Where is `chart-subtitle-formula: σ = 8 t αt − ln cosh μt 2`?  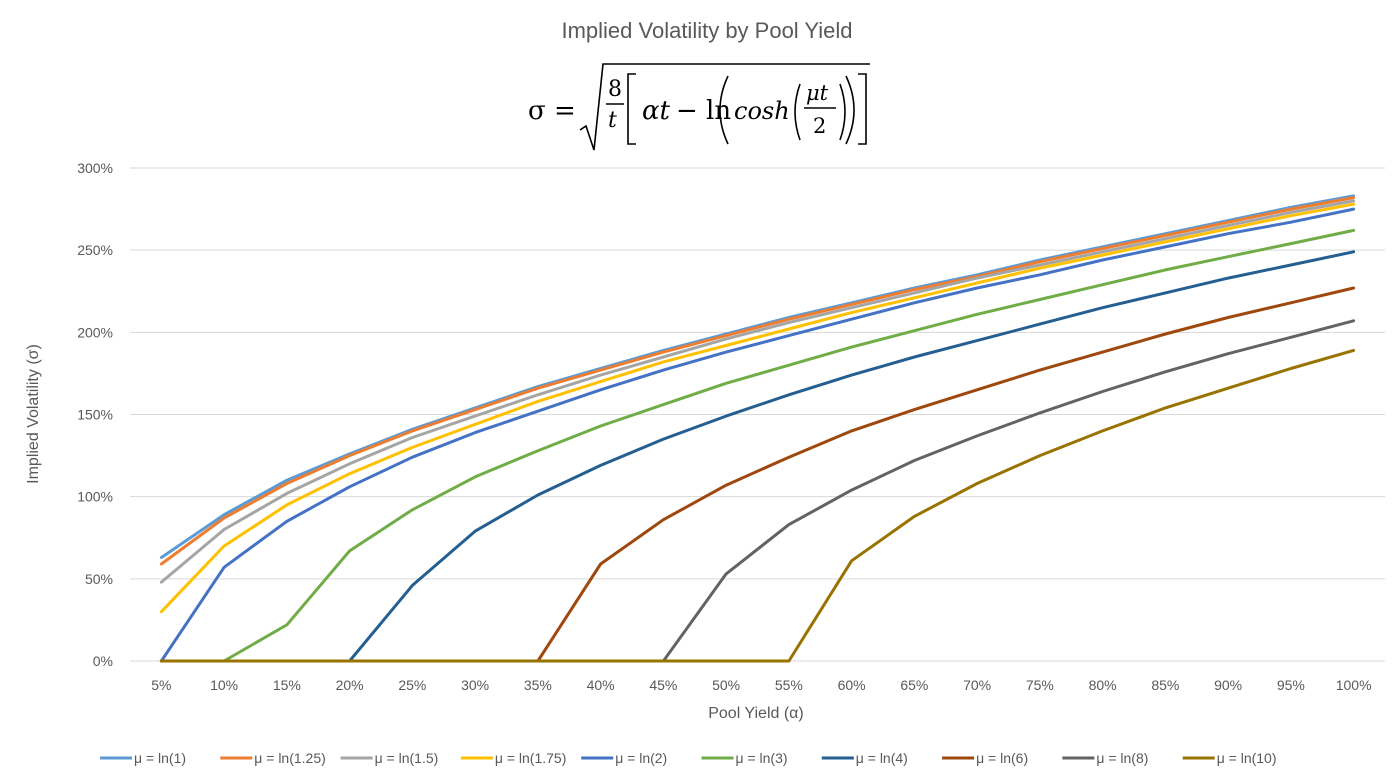 chart-subtitle-formula: σ = 8 t αt − ln cosh μt 2 is located at coordinates (699, 107).